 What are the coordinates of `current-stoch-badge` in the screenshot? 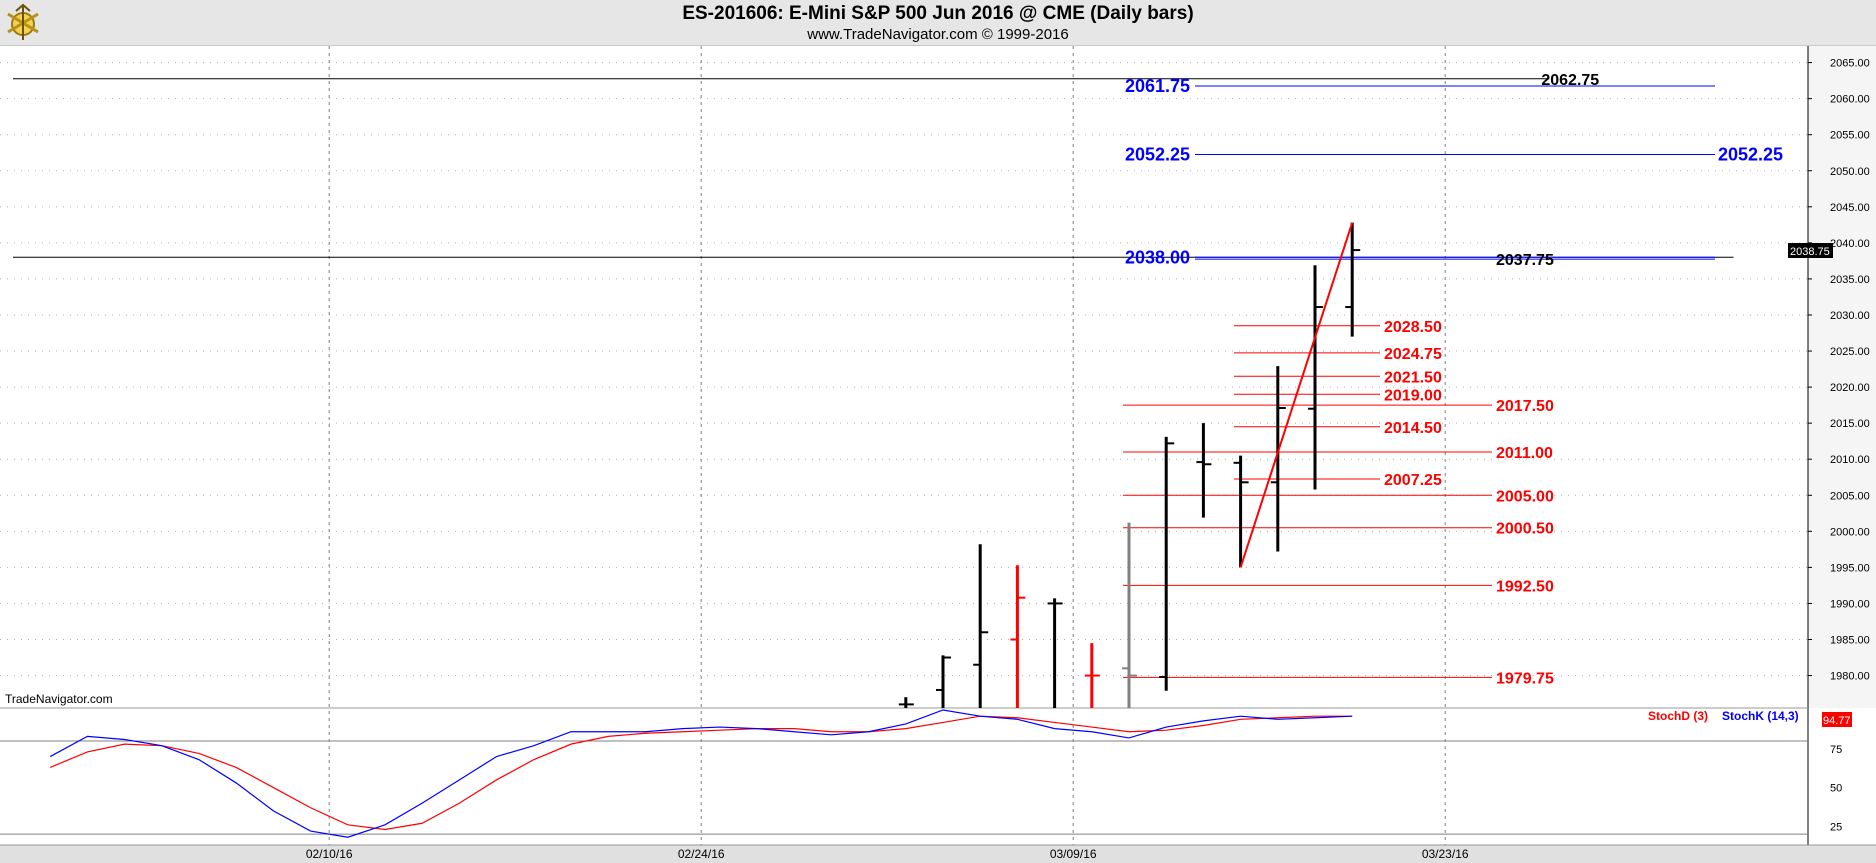 It's located at (1837, 719).